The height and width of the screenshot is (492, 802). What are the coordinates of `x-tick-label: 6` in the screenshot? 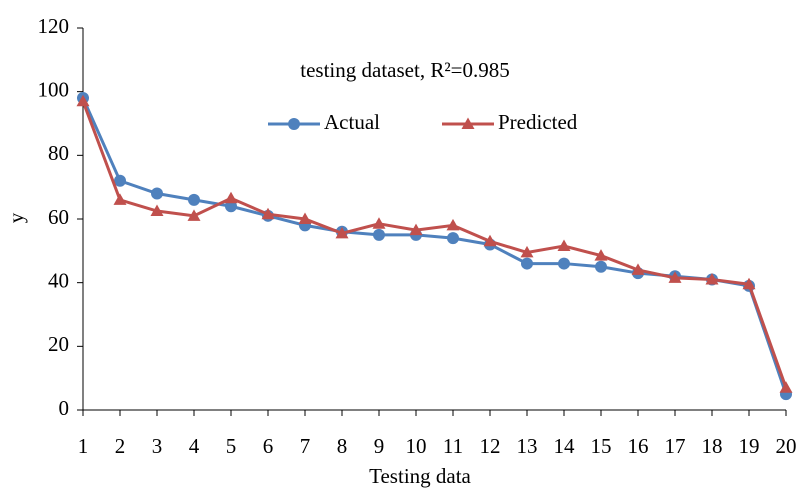 It's located at (268, 446).